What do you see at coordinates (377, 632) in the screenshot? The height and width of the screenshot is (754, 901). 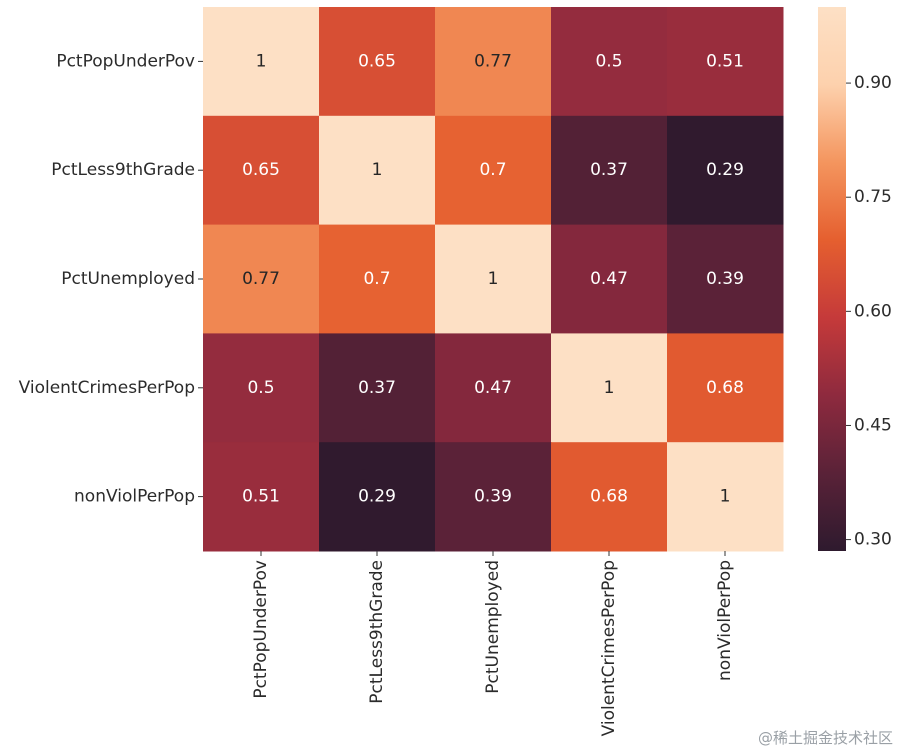 I see `x-tick-label: PctLess9thGrade` at bounding box center [377, 632].